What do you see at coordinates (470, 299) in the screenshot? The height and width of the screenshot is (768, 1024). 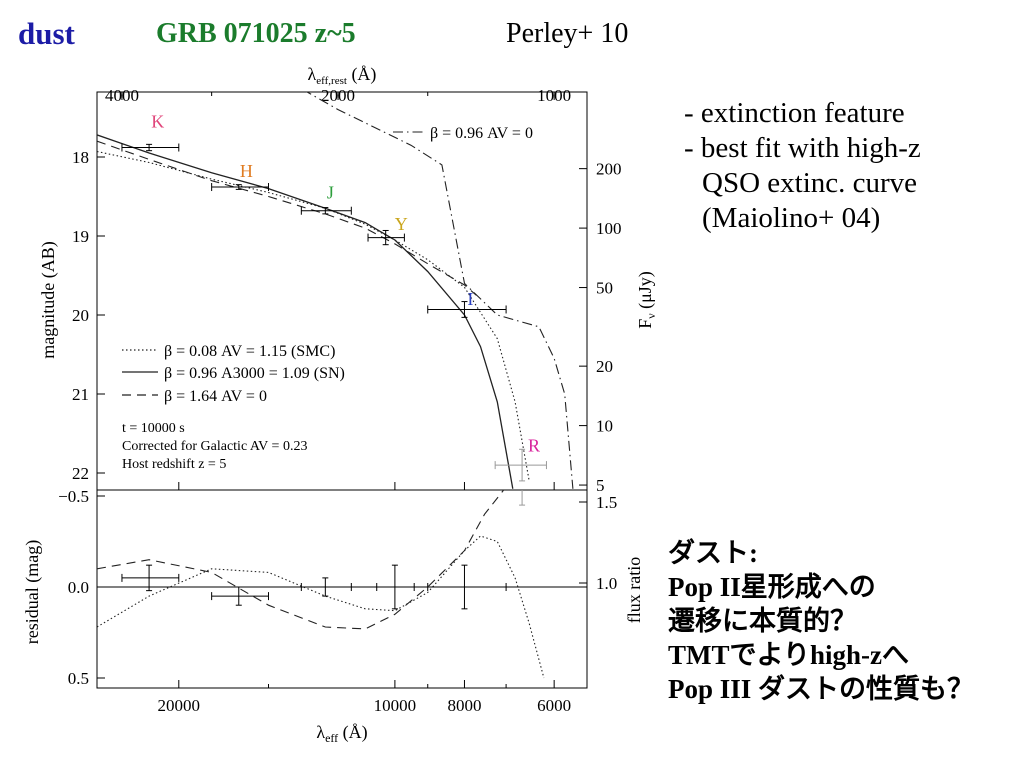 I see `band-label-I: I` at bounding box center [470, 299].